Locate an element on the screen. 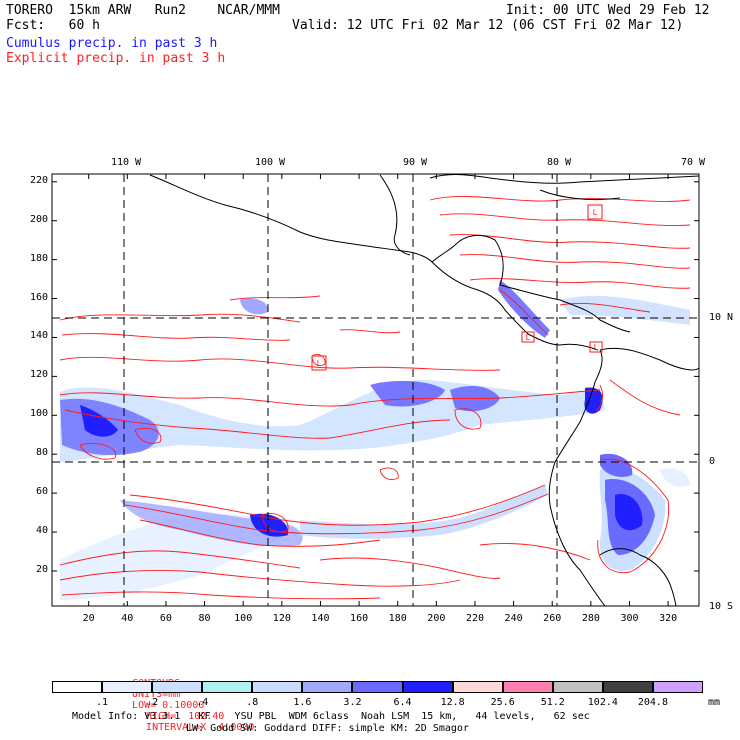 The width and height of the screenshot is (740, 740). colorbar-label: .4 is located at coordinates (202, 702).